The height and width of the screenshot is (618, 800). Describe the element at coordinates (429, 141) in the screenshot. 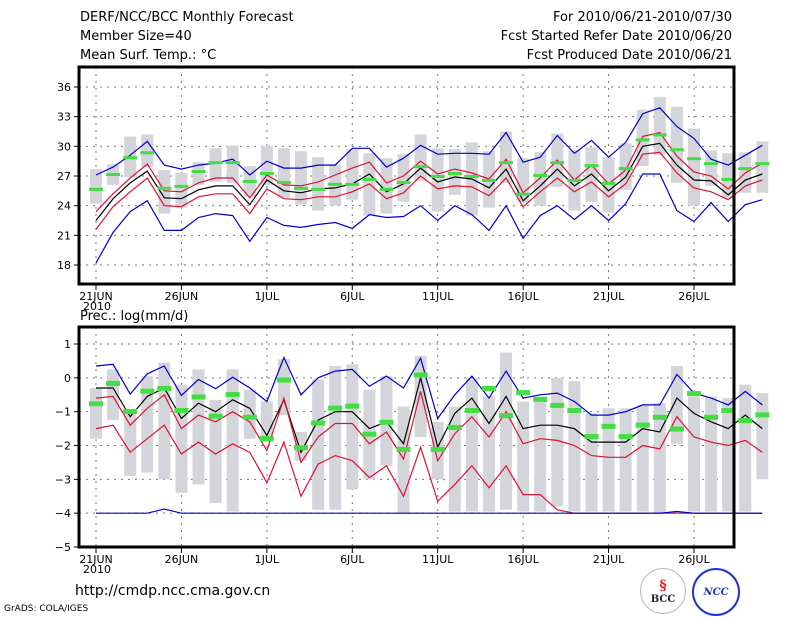

I see `temp-line-min_upper` at that location.